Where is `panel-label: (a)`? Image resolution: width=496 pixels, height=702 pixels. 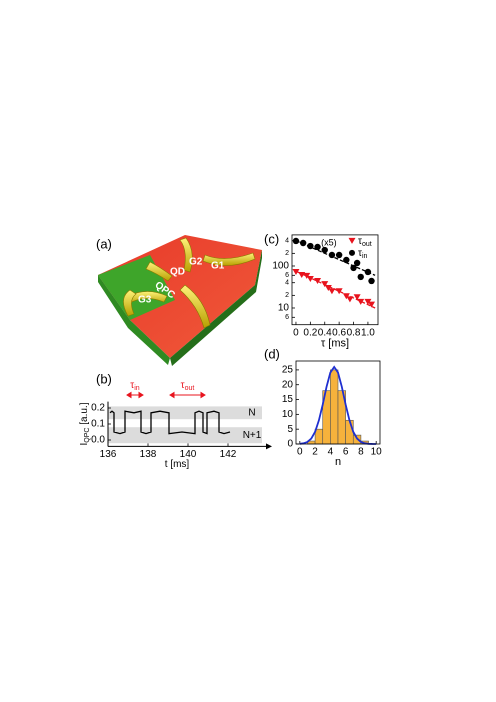
panel-label: (a) is located at coordinates (104, 243).